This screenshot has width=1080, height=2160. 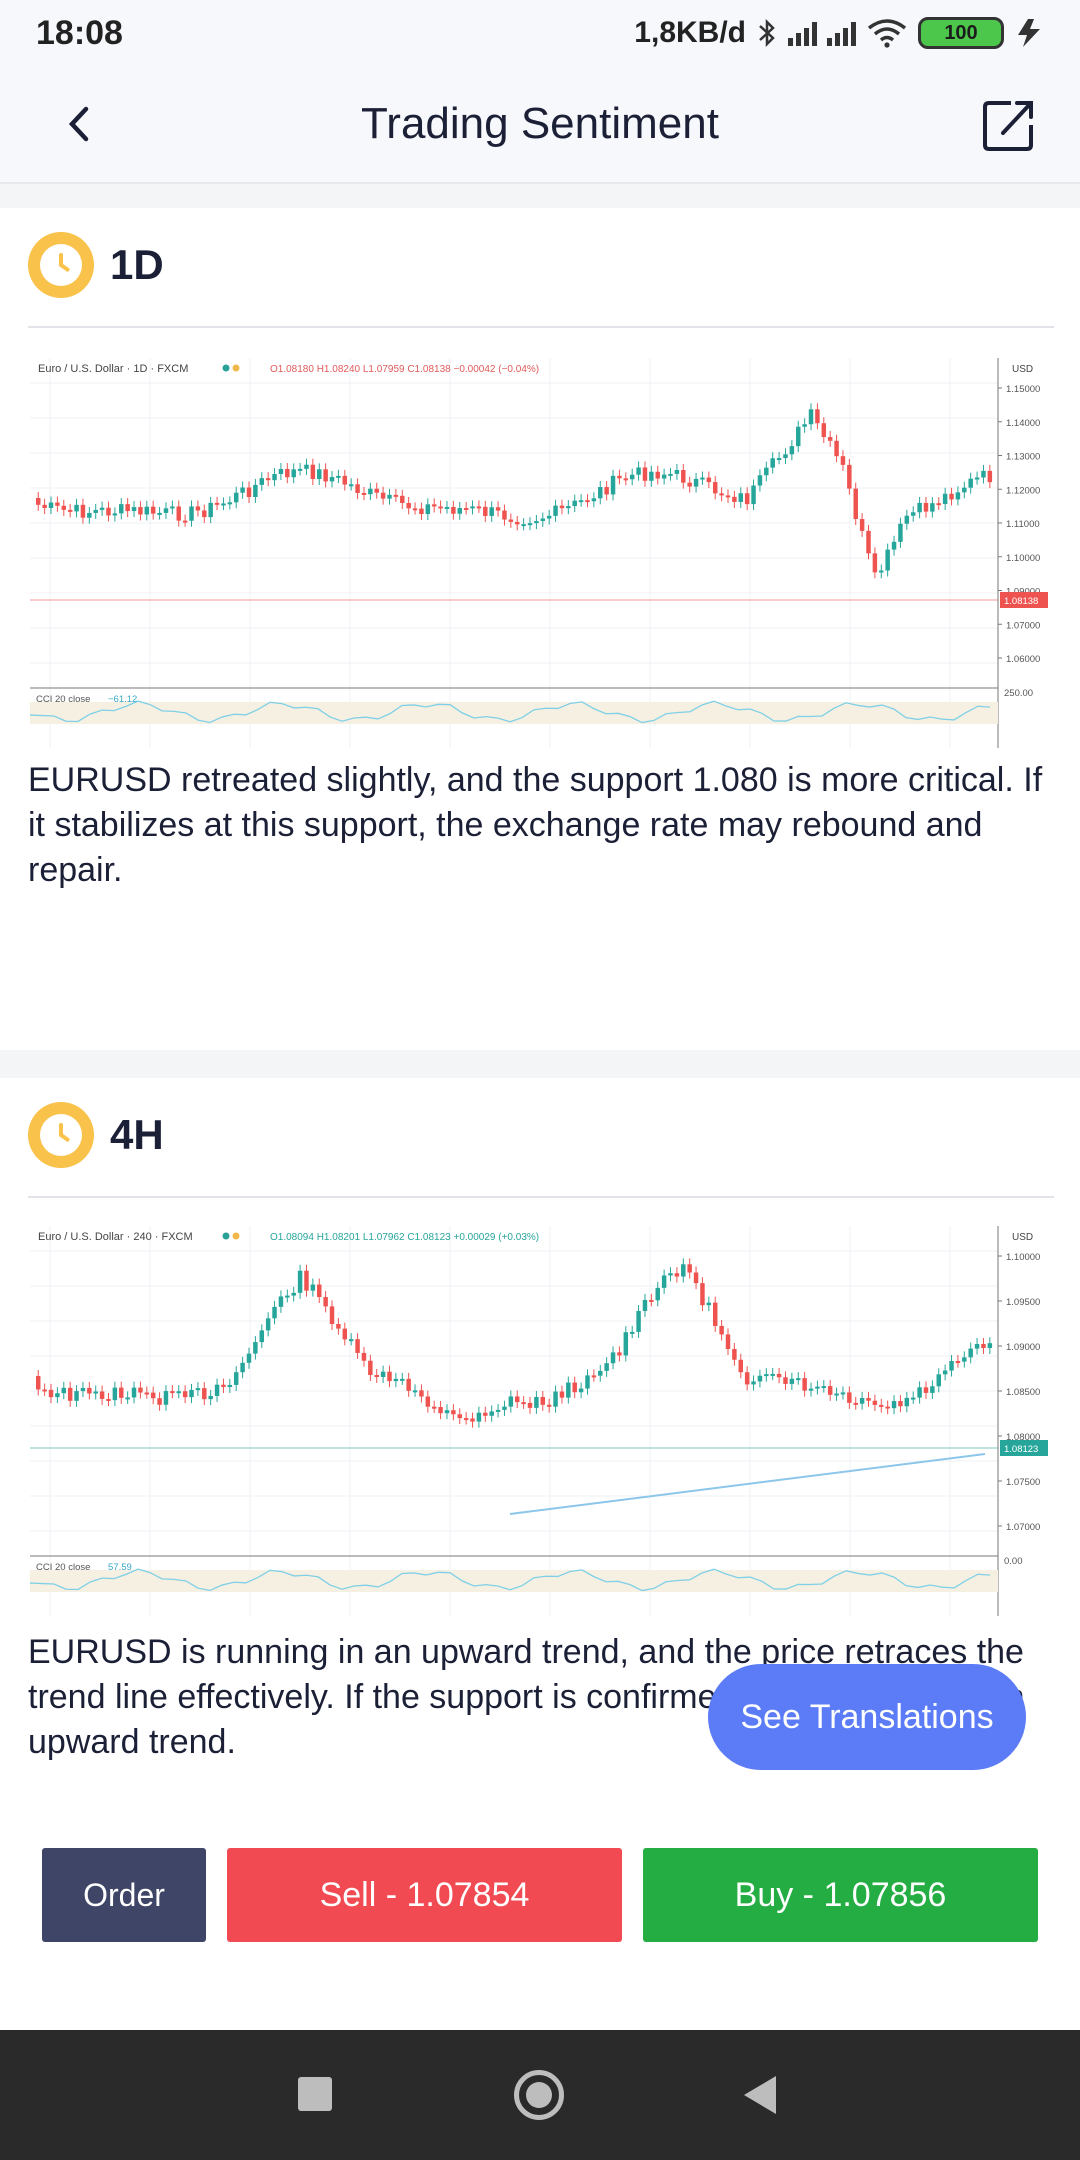 What do you see at coordinates (1023, 490) in the screenshot?
I see `y-tick-label: 1.12000` at bounding box center [1023, 490].